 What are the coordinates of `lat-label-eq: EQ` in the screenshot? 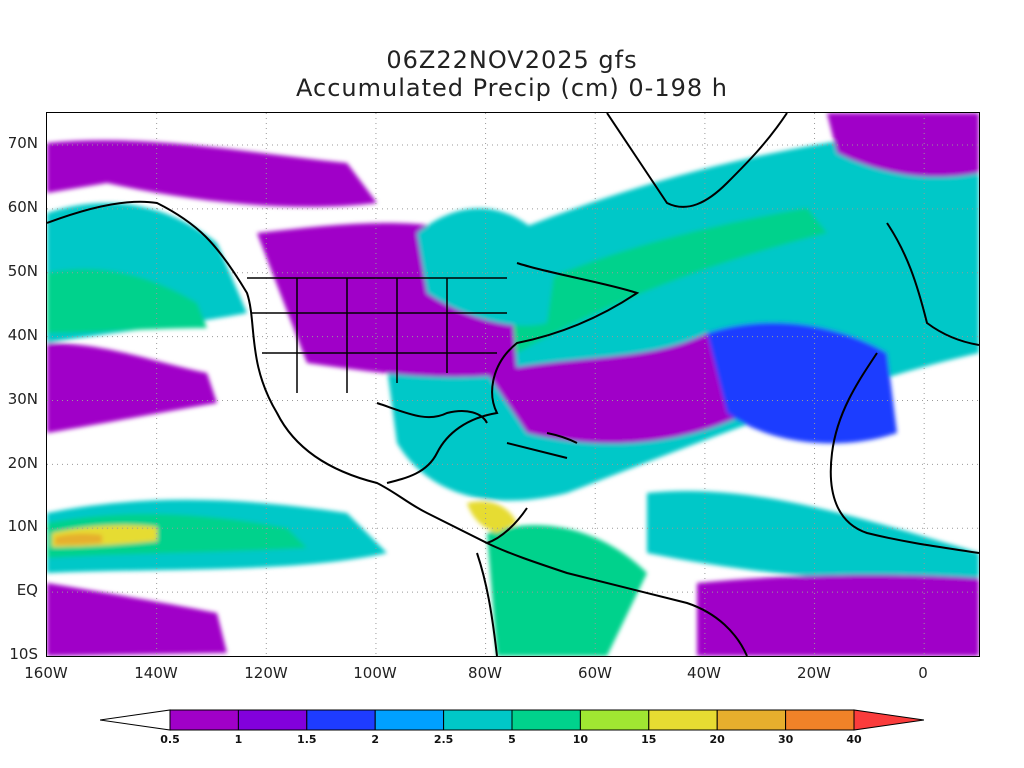 It's located at (27, 590).